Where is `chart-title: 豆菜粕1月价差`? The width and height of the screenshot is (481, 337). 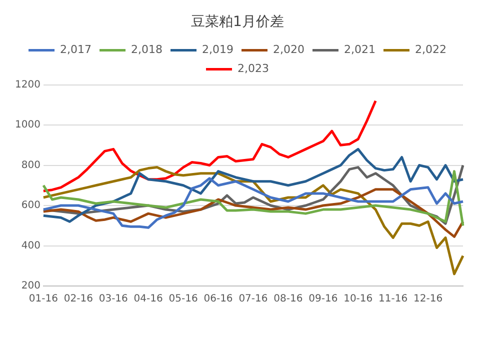
chart-title: 豆菜粕1月价差 is located at coordinates (237, 22).